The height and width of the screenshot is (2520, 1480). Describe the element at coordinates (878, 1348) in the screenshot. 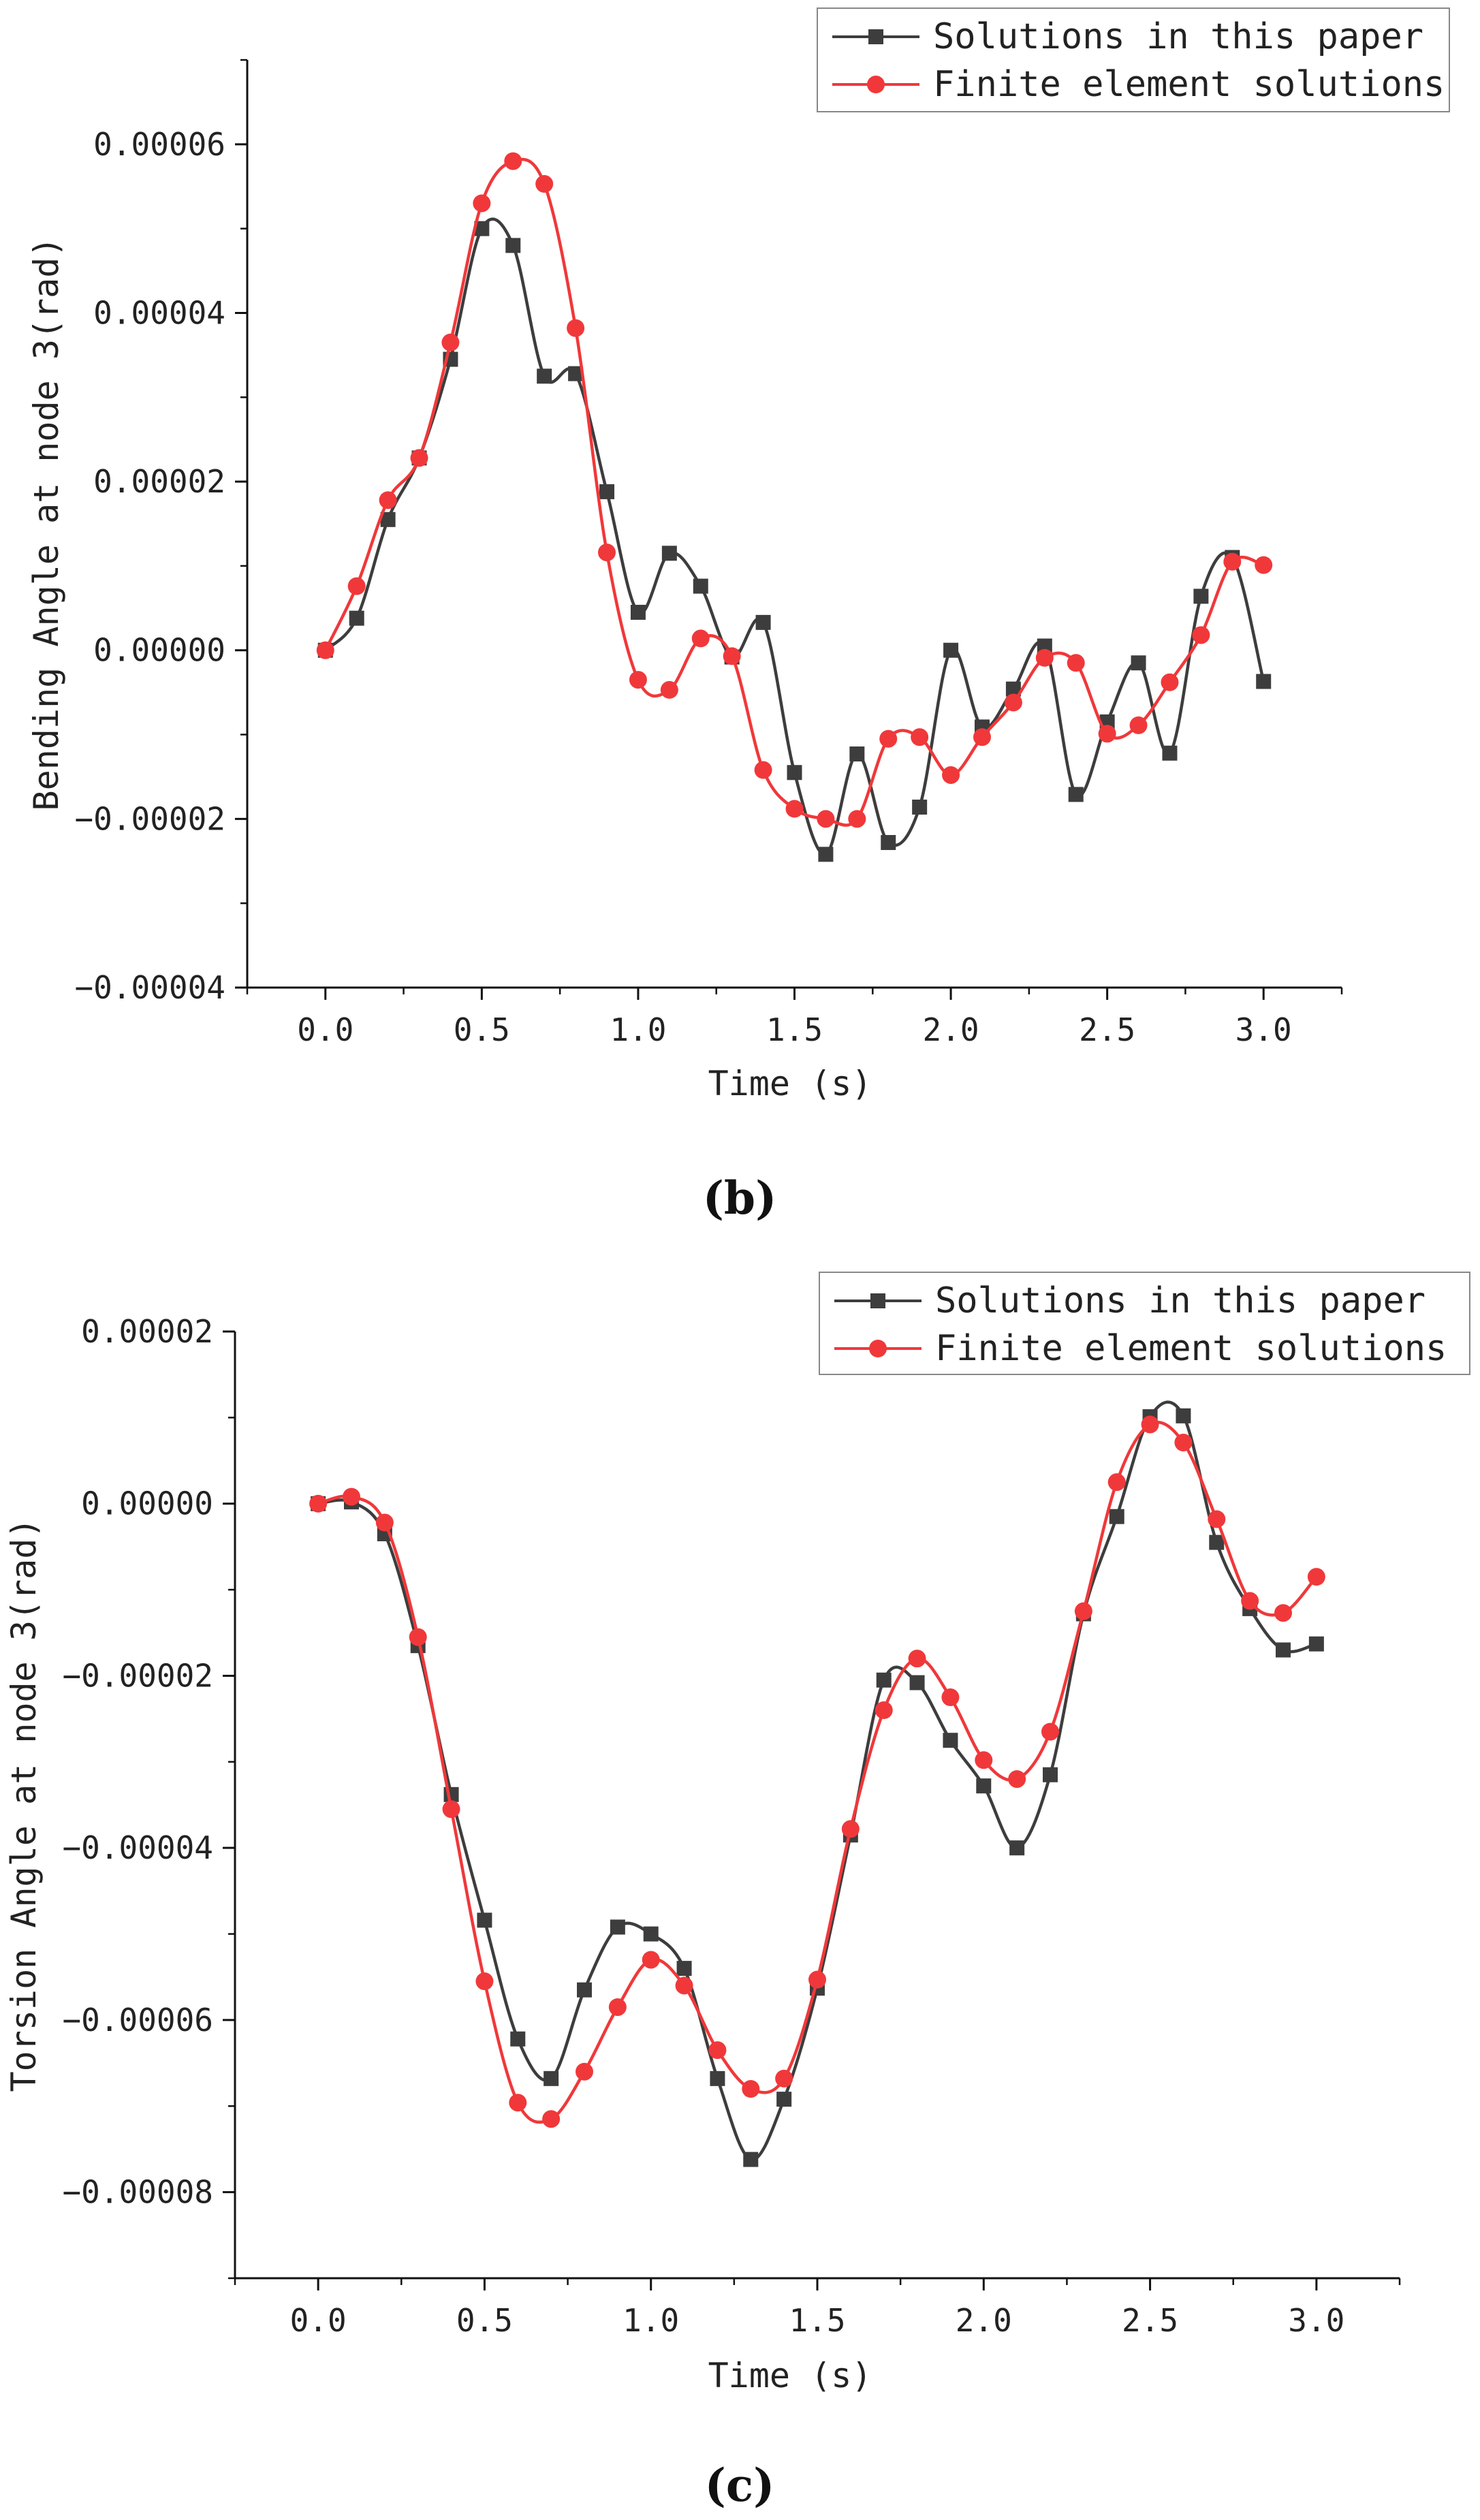

I see `torsion-legend-marker-circle` at that location.